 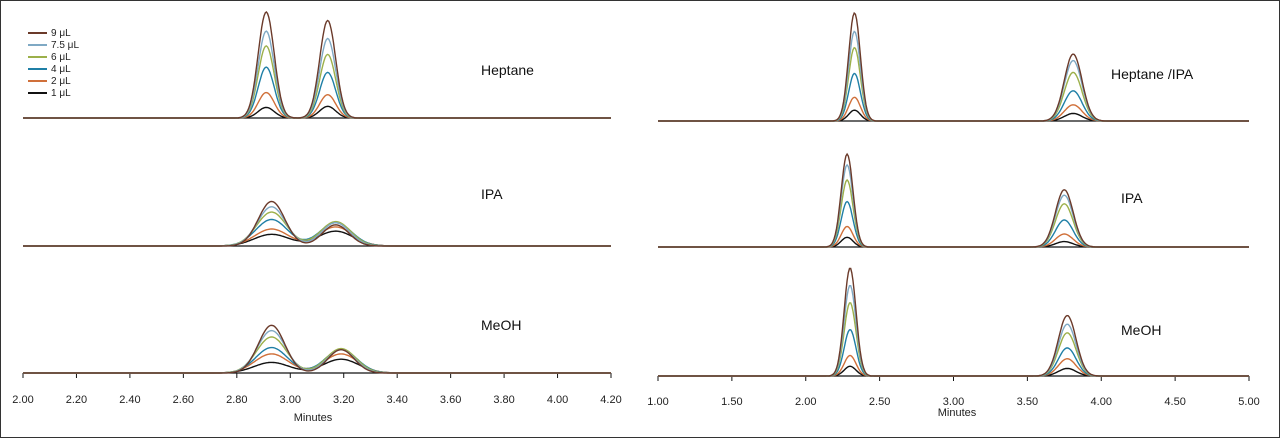 What do you see at coordinates (343, 400) in the screenshot?
I see `x-tick-label: 3.20` at bounding box center [343, 400].